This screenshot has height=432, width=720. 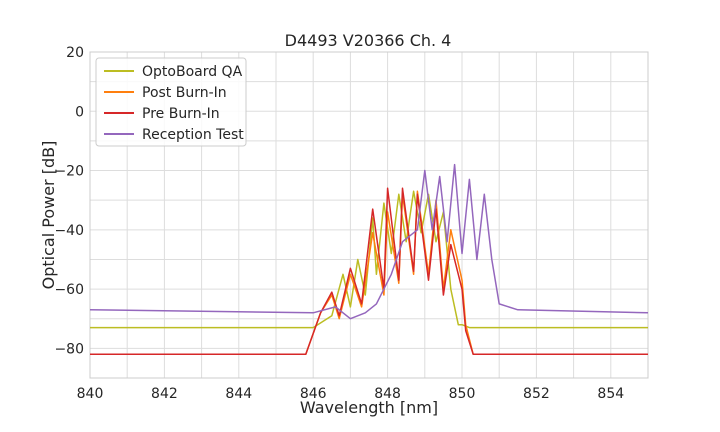 What do you see at coordinates (90, 394) in the screenshot?
I see `x-tick-label: 840` at bounding box center [90, 394].